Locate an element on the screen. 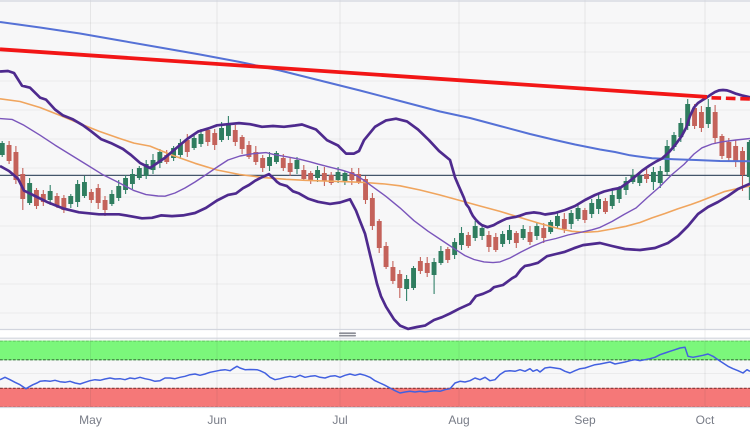 This screenshot has width=750, height=435. svg-text: Sep is located at coordinates (585, 420).